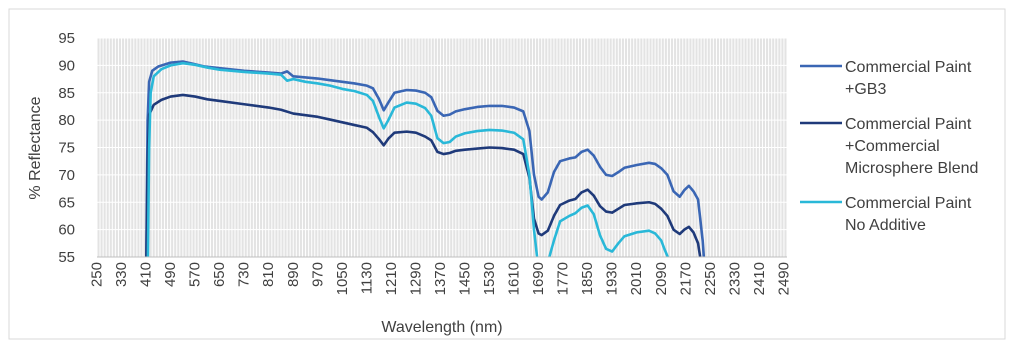  I want to click on x-tick-label: 1050, so click(342, 278).